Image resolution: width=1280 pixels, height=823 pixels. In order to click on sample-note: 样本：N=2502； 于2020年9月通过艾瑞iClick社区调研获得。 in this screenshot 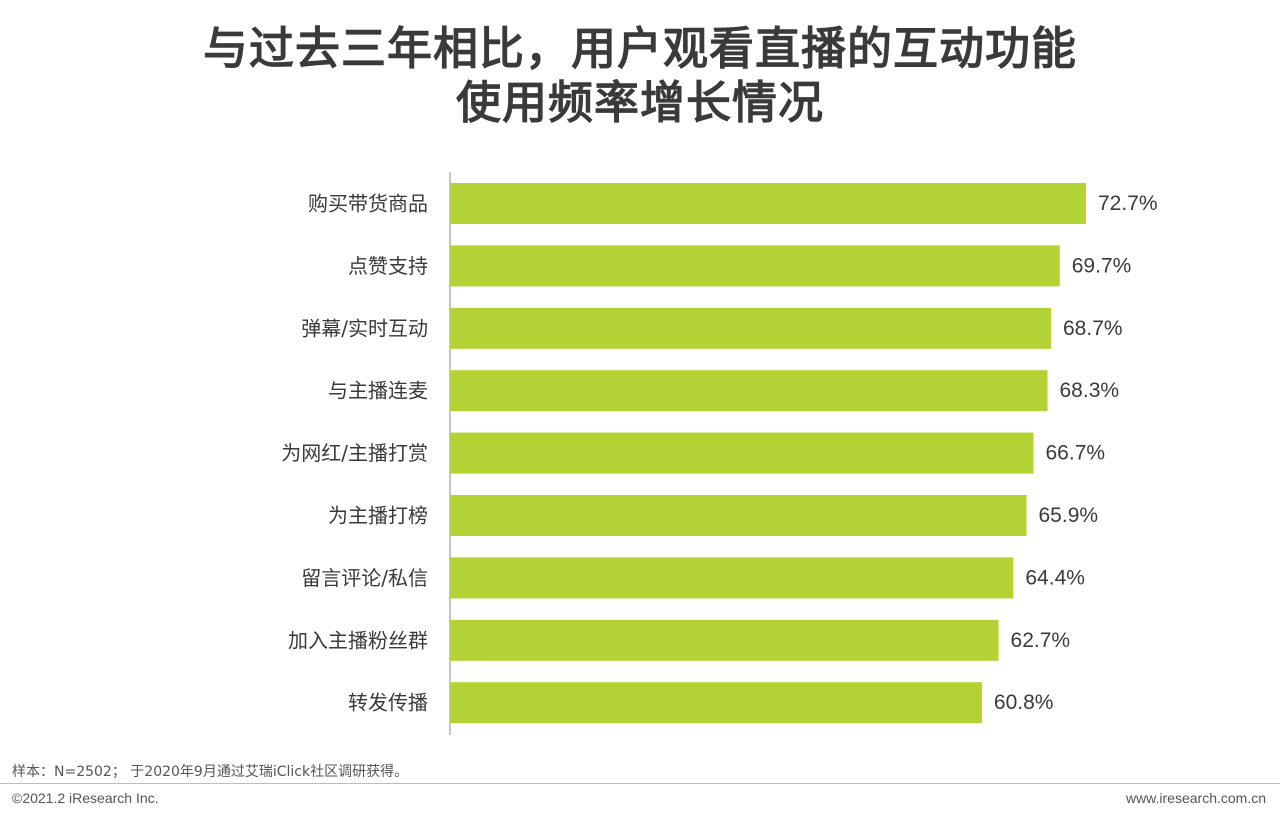, I will do `click(210, 772)`.